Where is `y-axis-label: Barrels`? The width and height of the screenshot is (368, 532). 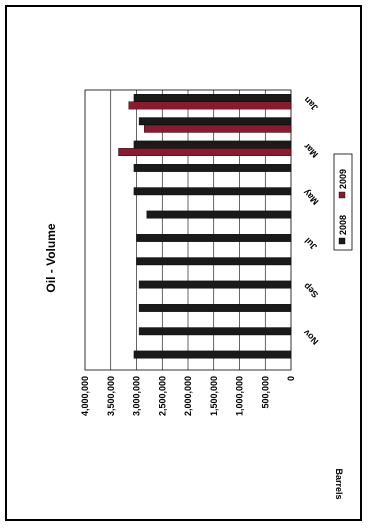 y-axis-label: Barrels is located at coordinates (339, 483).